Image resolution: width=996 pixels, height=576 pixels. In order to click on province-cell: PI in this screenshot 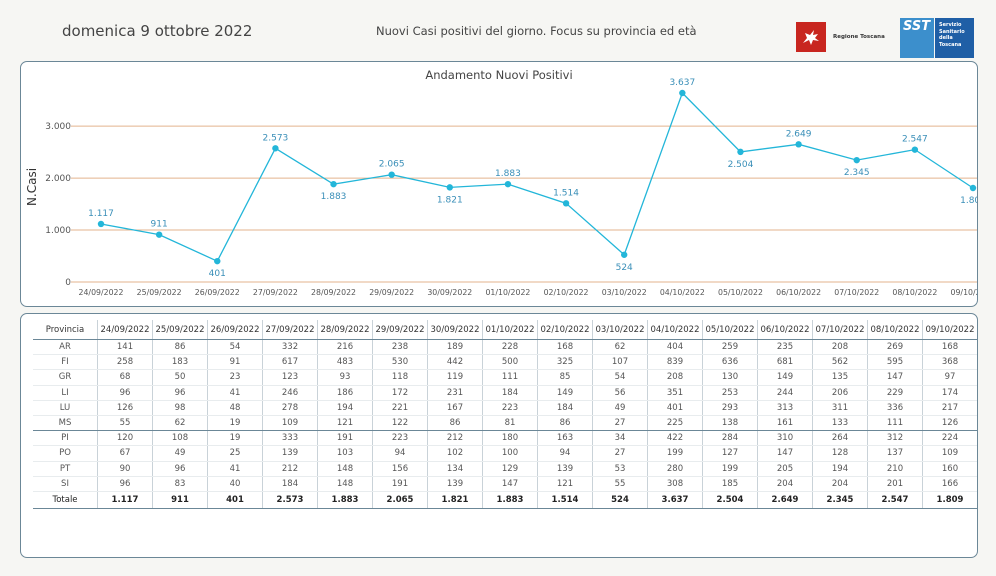, I will do `click(65, 438)`.